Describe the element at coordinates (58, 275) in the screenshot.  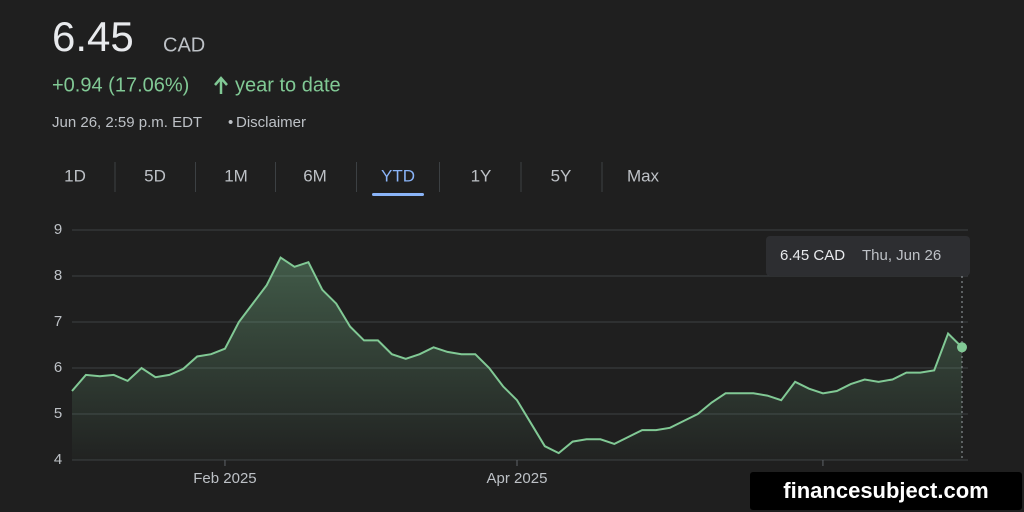
I see `y-tick-label: 8` at that location.